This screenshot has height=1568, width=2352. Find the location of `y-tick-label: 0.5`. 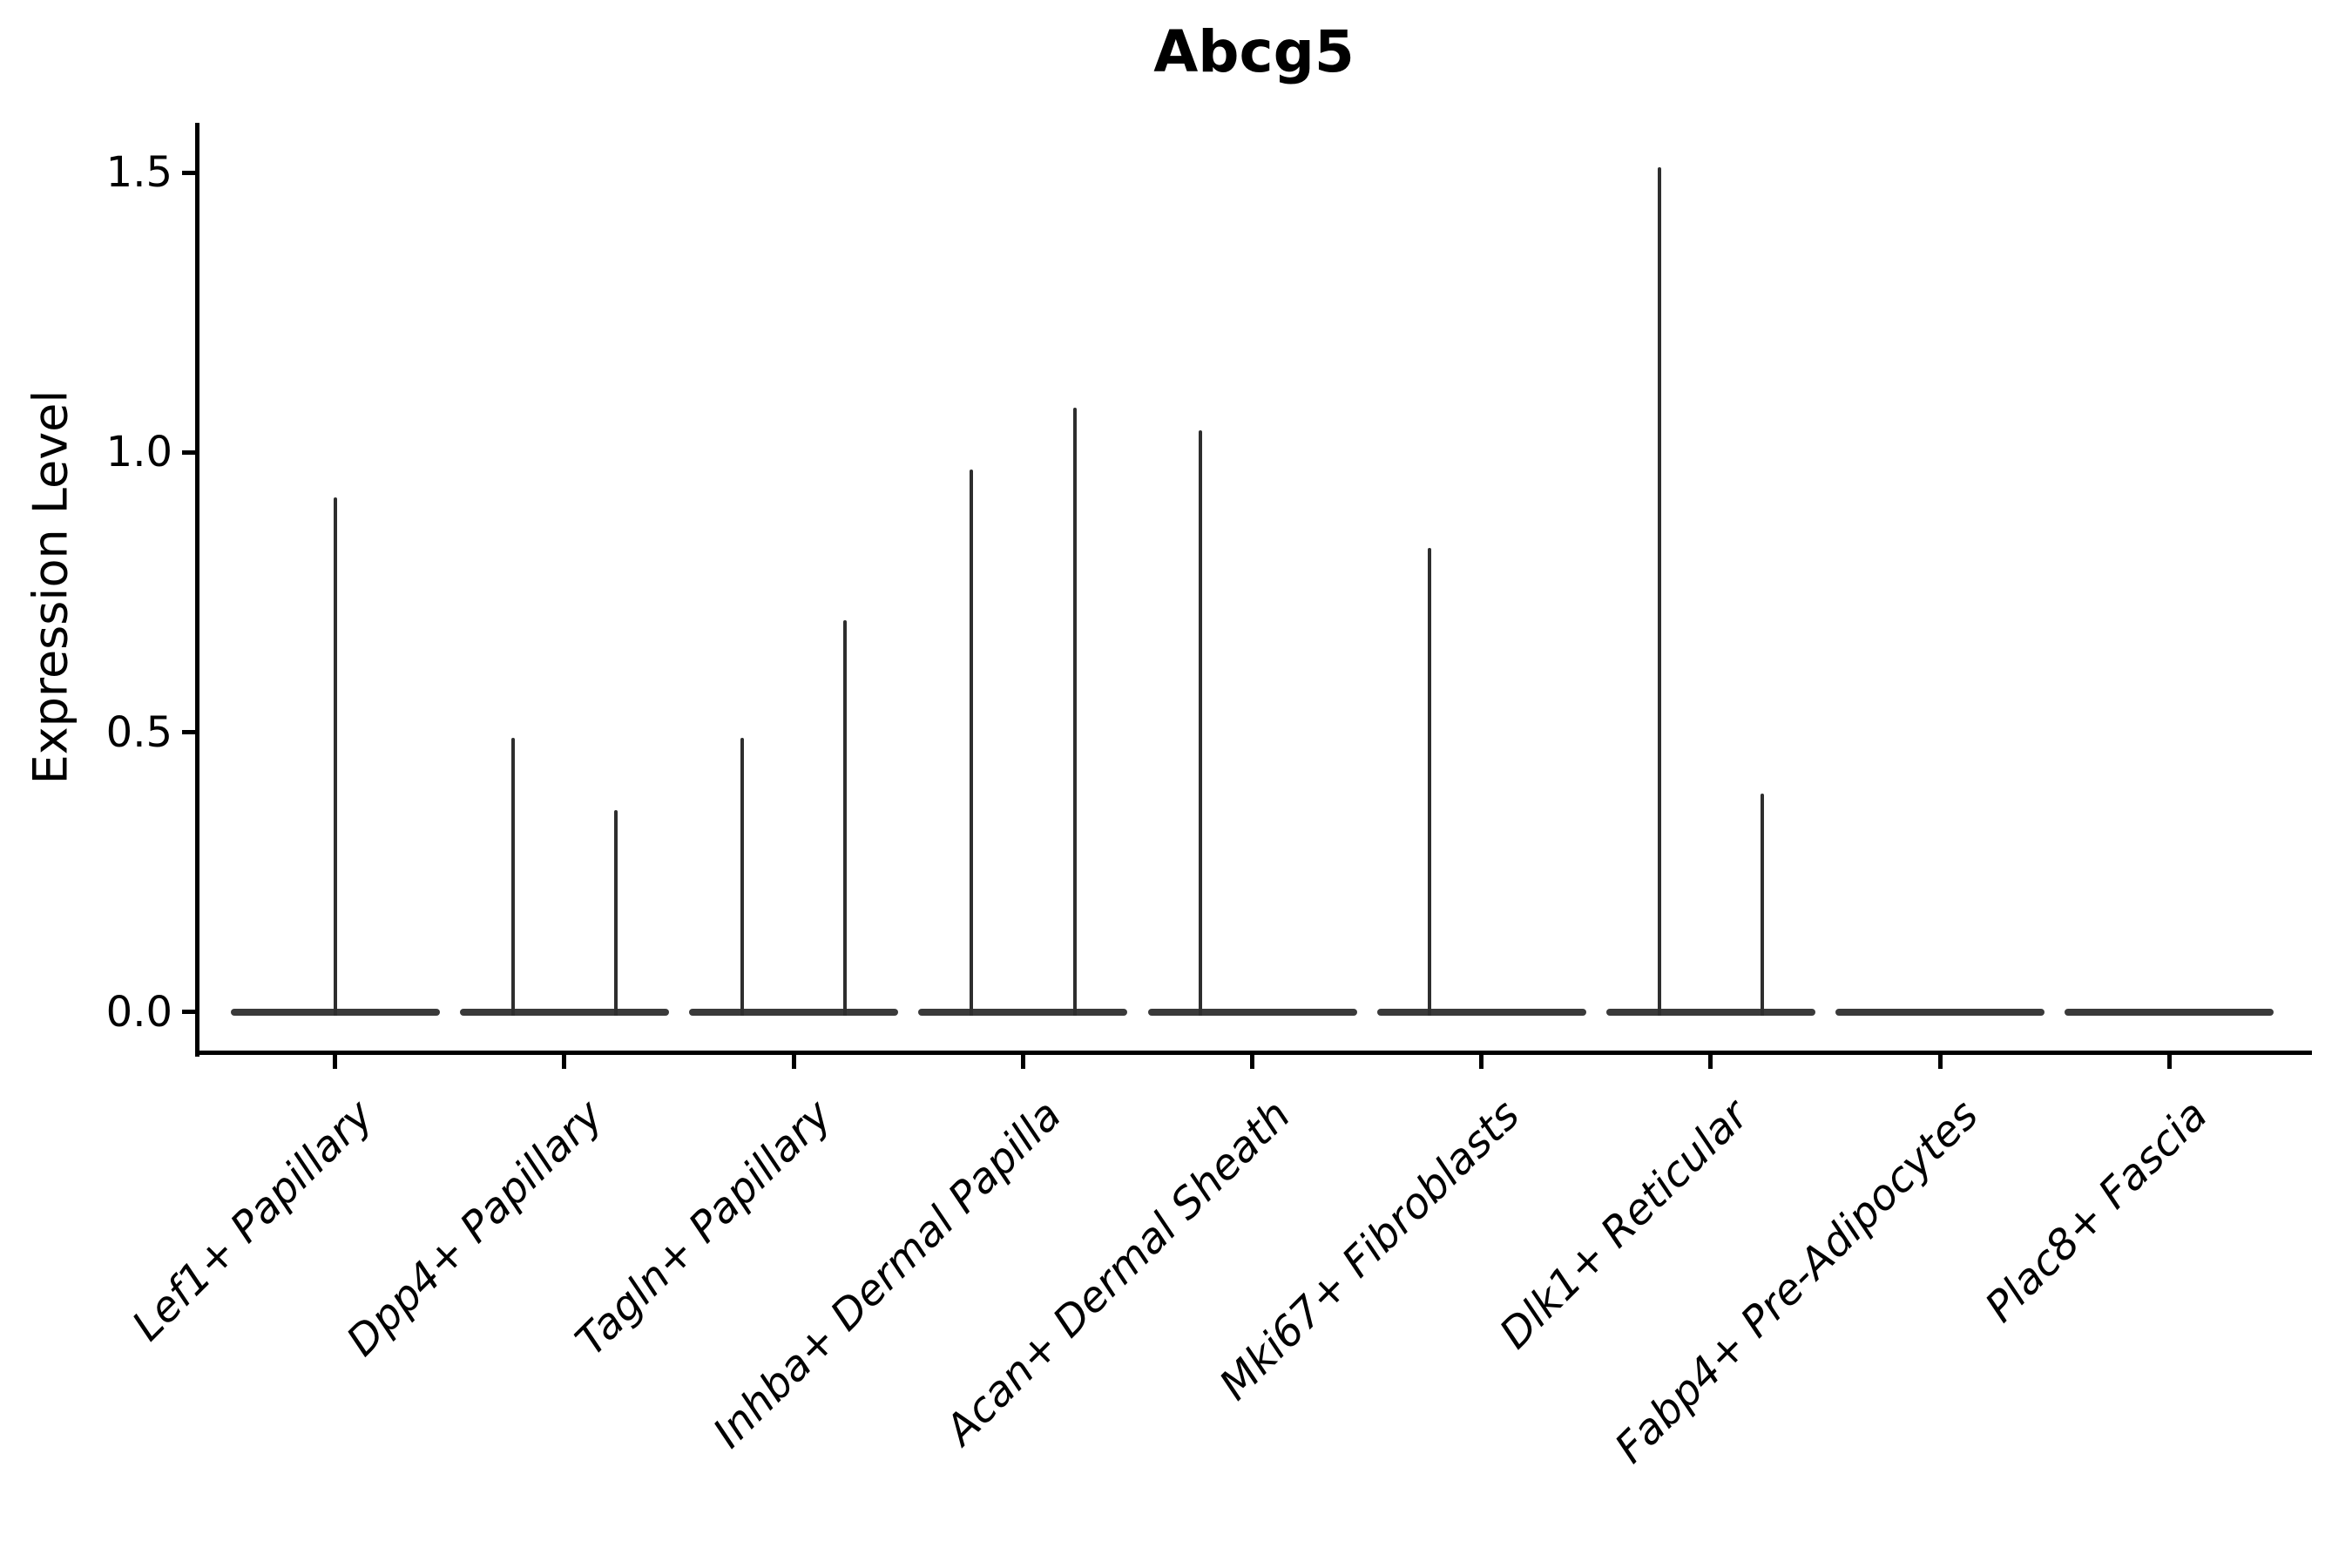

y-tick-label: 0.5 is located at coordinates (138, 732).